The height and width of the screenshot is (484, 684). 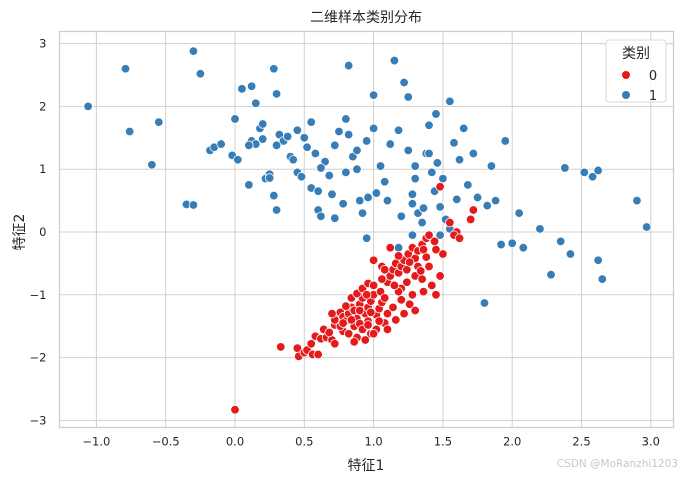 What do you see at coordinates (42, 232) in the screenshot?
I see `y-tick-label: 0` at bounding box center [42, 232].